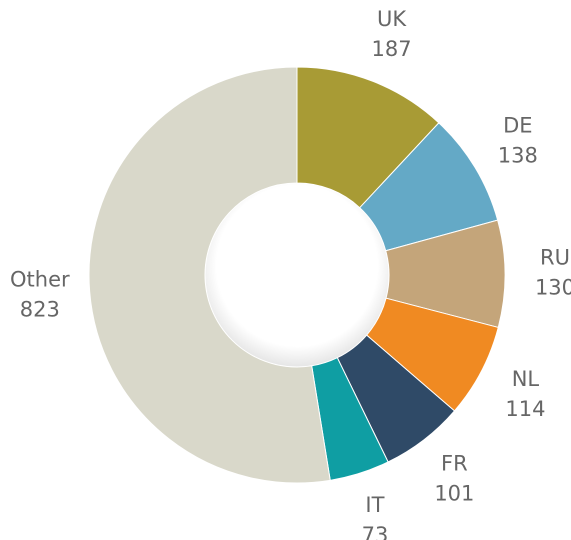 The width and height of the screenshot is (571, 540). I want to click on slice-label: RU, so click(555, 257).